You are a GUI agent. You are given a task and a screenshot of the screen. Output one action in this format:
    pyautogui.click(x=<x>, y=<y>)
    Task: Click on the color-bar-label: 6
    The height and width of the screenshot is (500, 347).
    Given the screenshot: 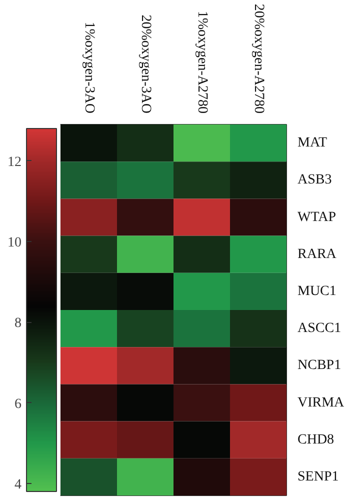 What is the action you would take?
    pyautogui.click(x=18, y=404)
    